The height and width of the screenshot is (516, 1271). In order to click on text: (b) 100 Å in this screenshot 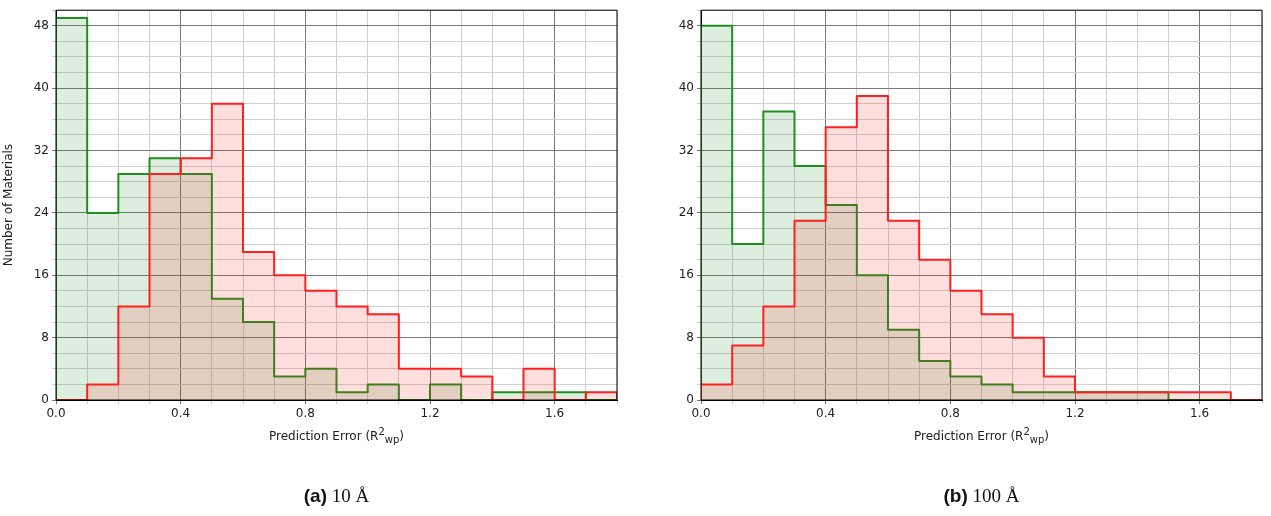, I will do `click(981, 495)`.